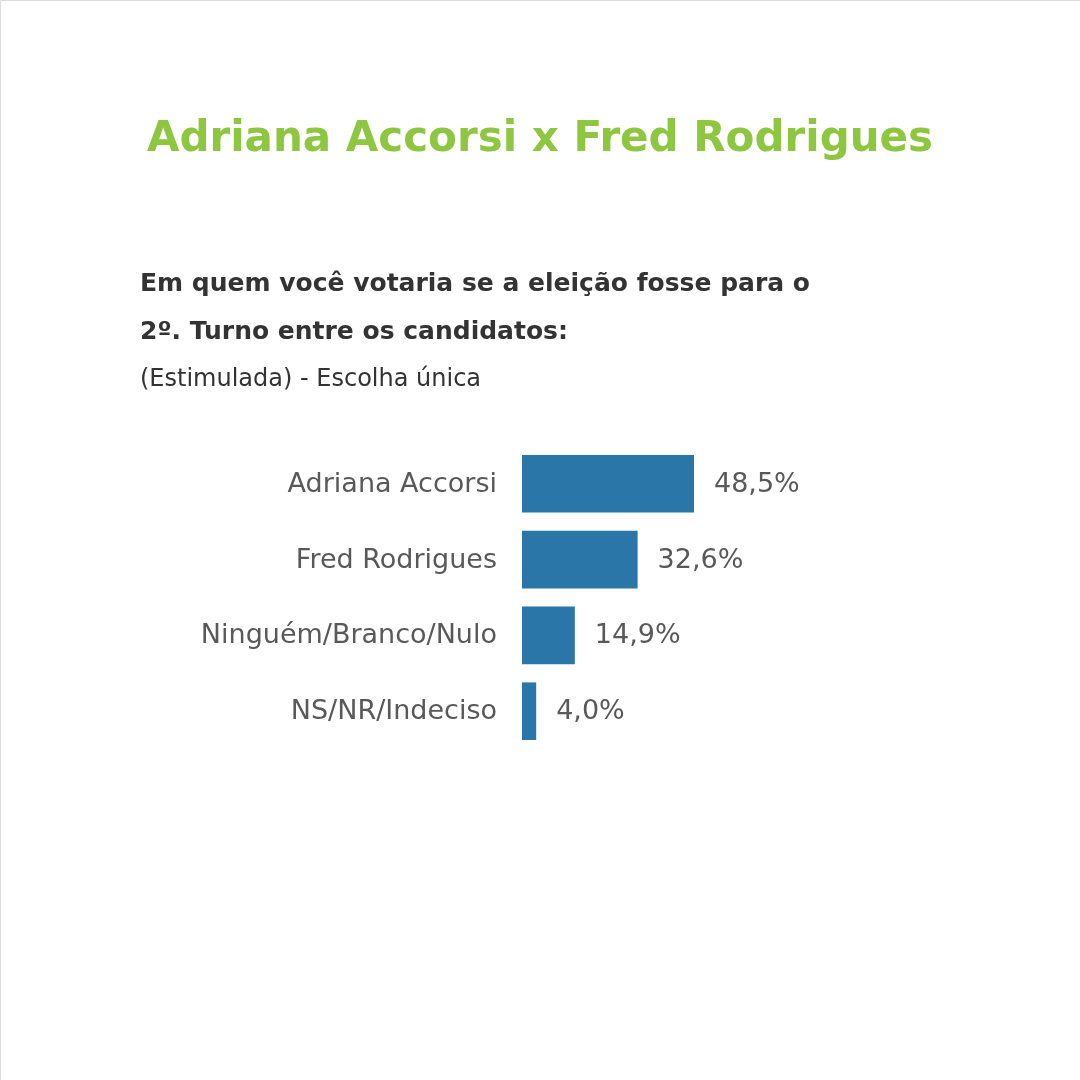 This screenshot has width=1080, height=1080. Describe the element at coordinates (757, 482) in the screenshot. I see `data-label: 48,5%` at that location.